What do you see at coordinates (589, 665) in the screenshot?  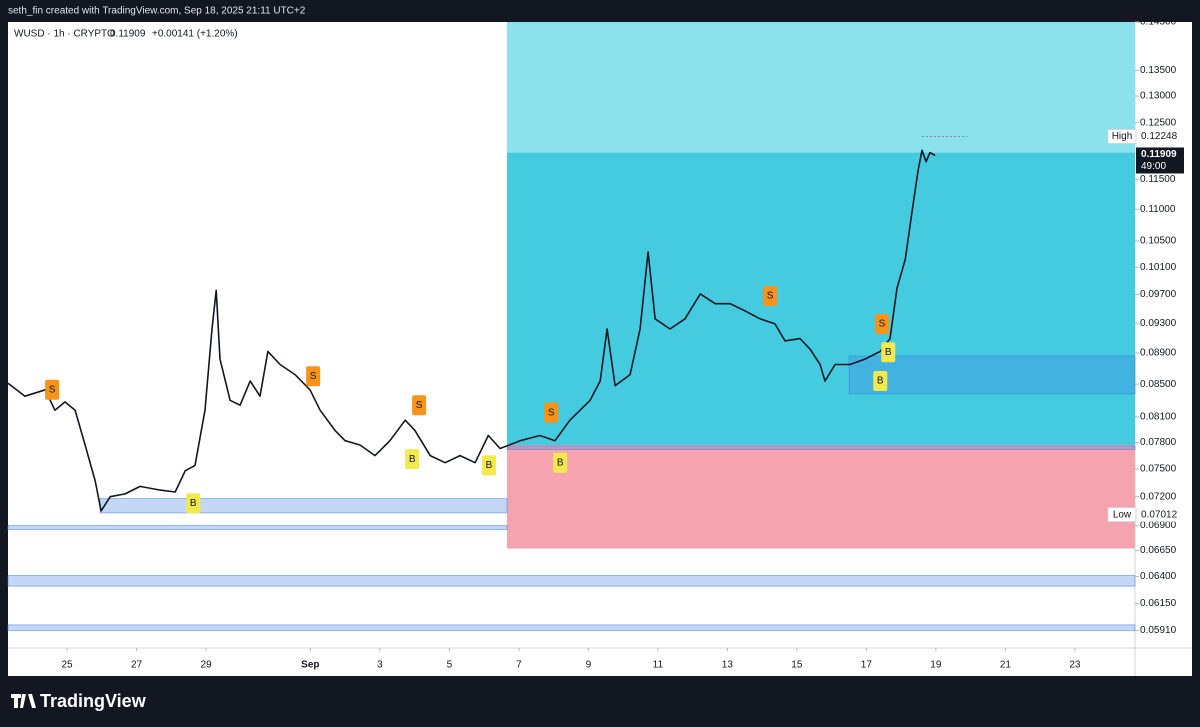 I see `x-tick-label: 9` at bounding box center [589, 665].